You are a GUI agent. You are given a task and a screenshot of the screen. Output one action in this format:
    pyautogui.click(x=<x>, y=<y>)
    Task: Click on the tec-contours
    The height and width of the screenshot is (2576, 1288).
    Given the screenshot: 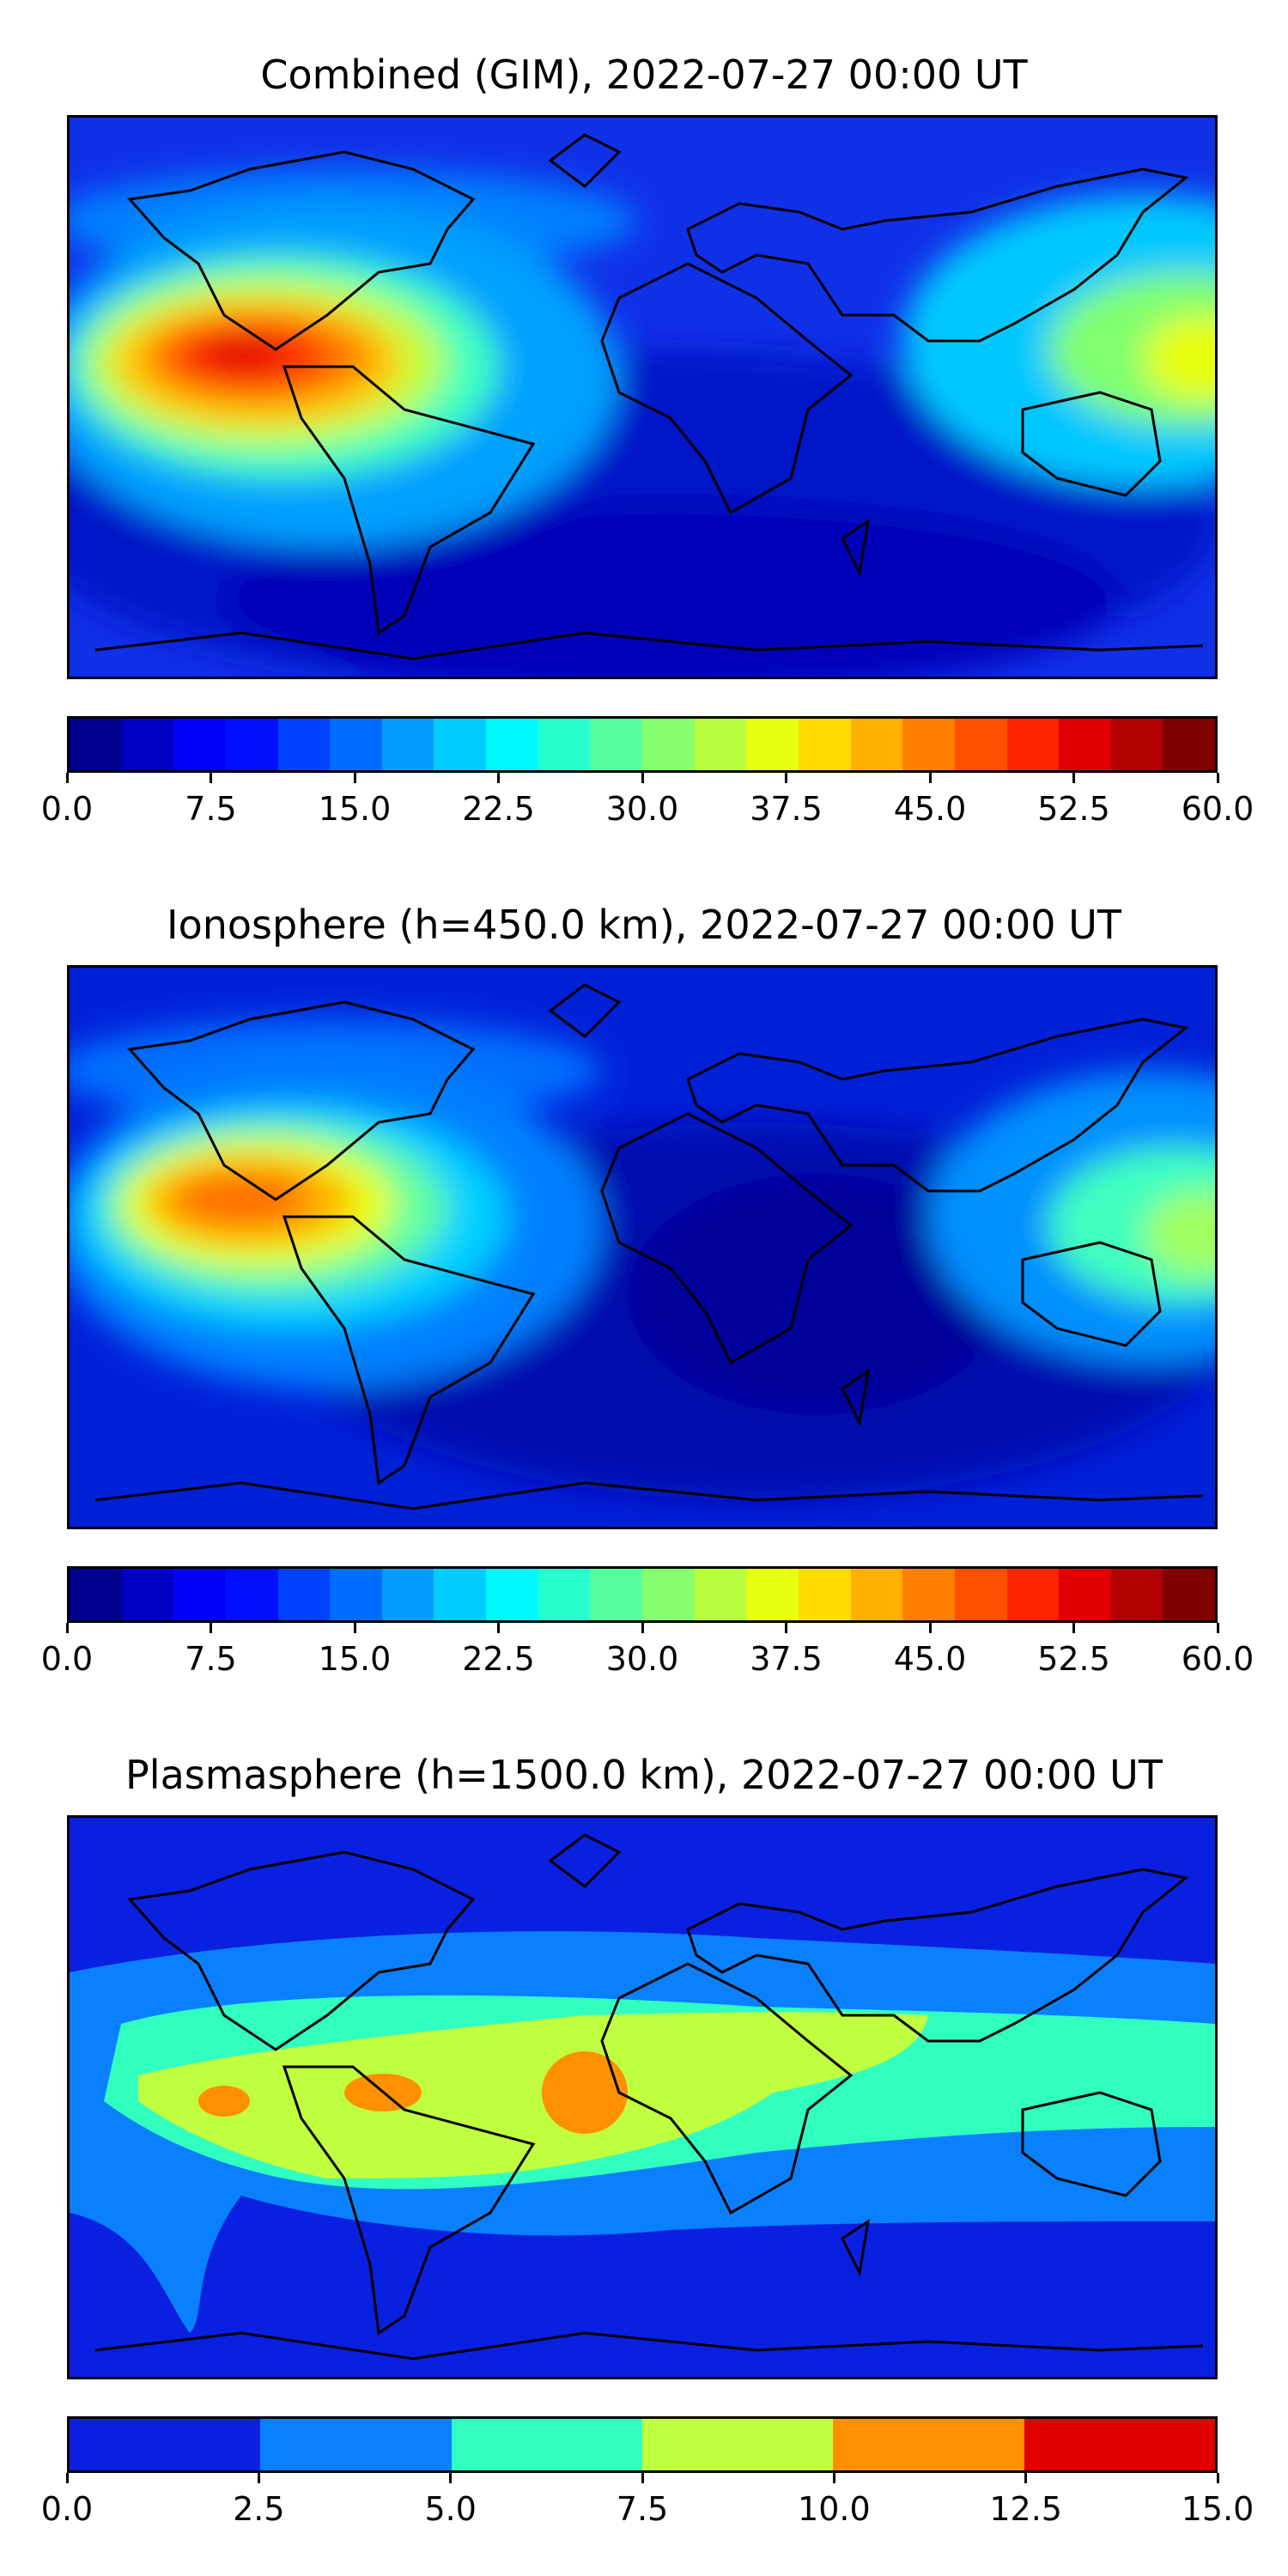 What is the action you would take?
    pyautogui.click(x=642, y=2132)
    